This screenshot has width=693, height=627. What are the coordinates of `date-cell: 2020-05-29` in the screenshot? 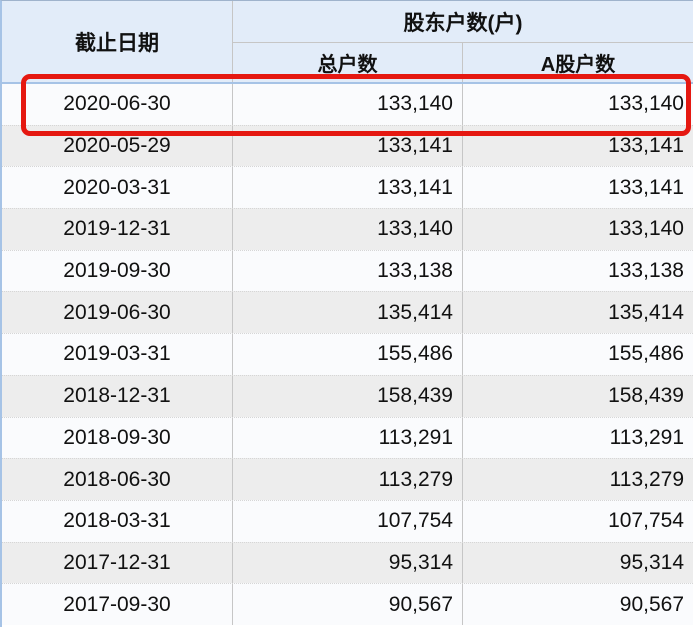 It's located at (117, 146).